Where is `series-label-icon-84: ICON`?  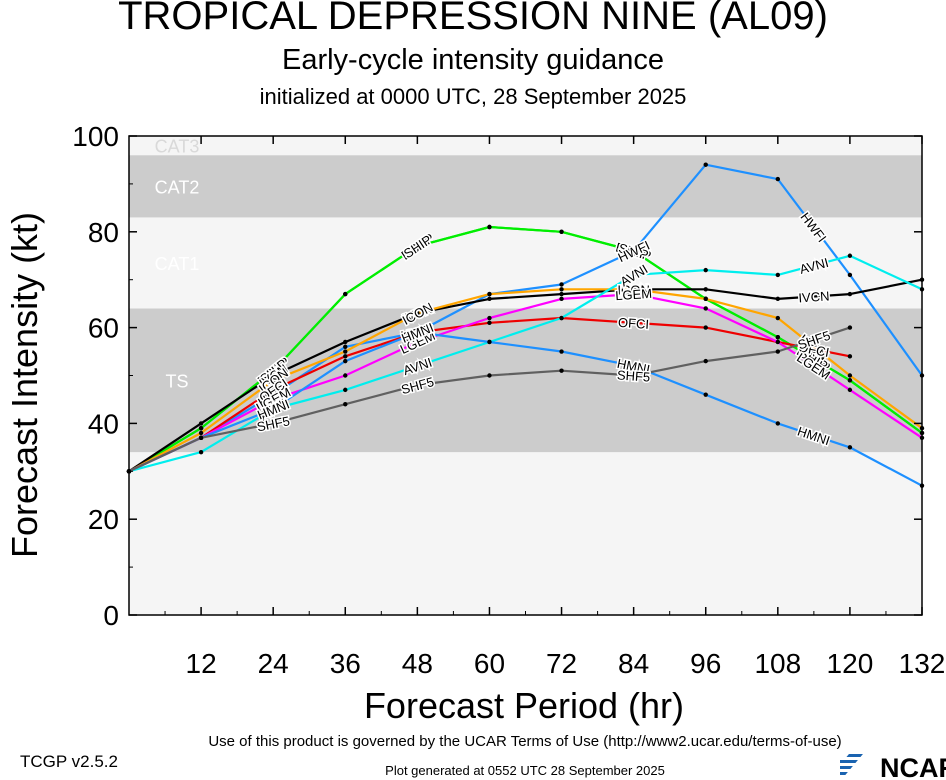 series-label-icon-84: ICON is located at coordinates (633, 289).